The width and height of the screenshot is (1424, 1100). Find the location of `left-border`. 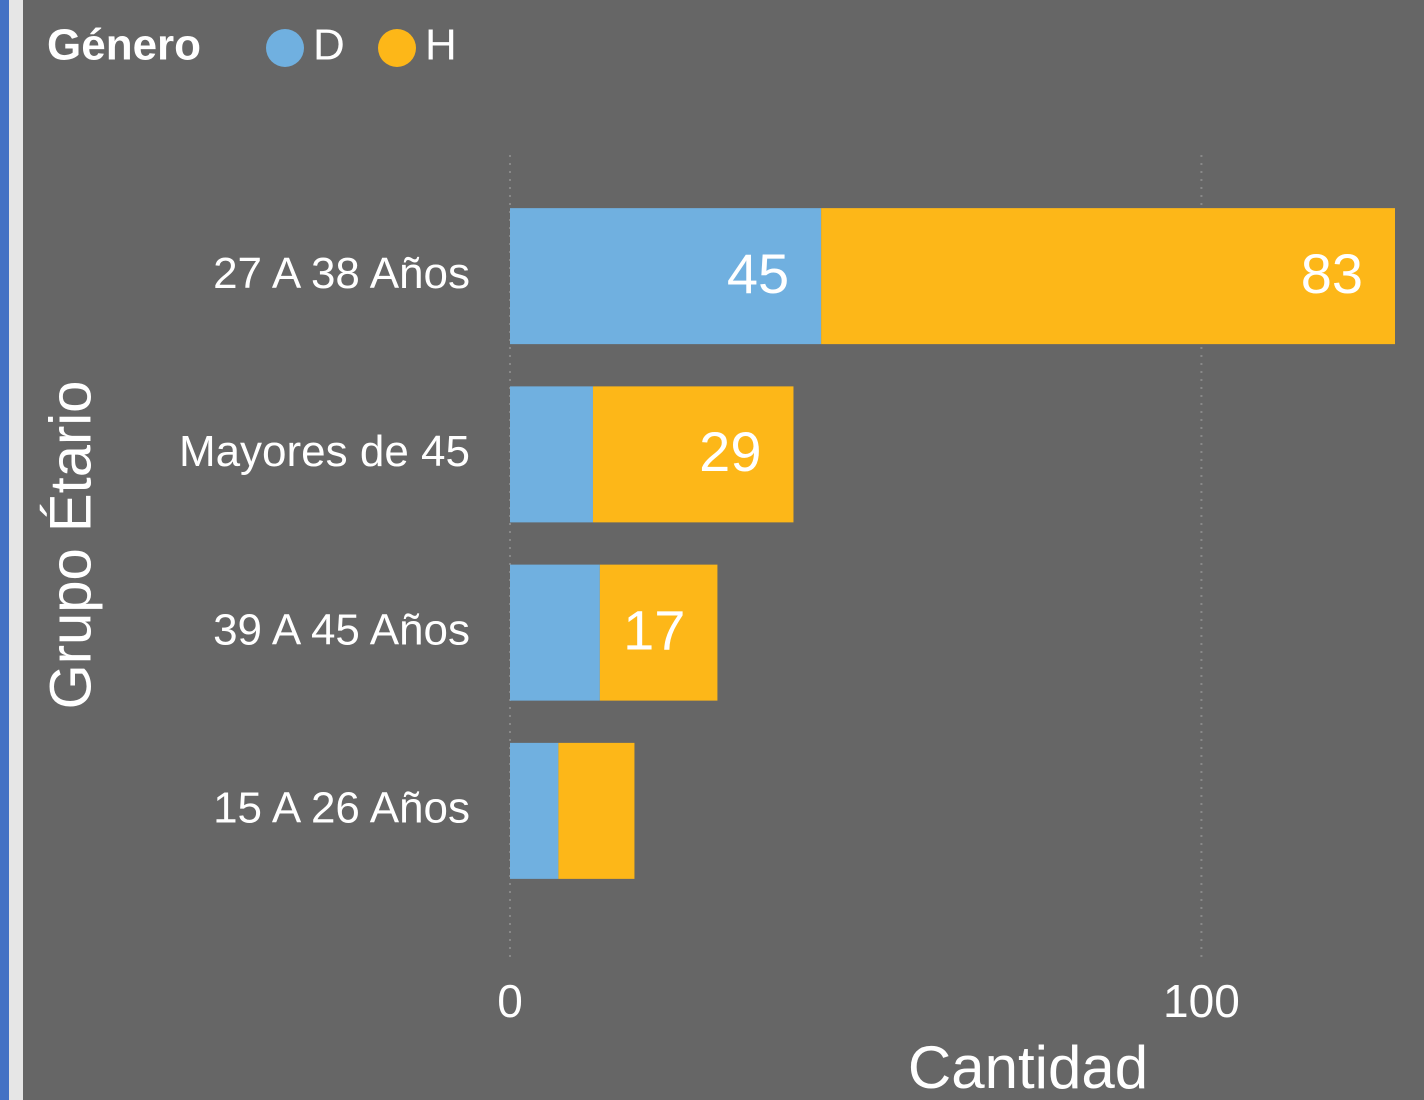

left-border is located at coordinates (4, 550).